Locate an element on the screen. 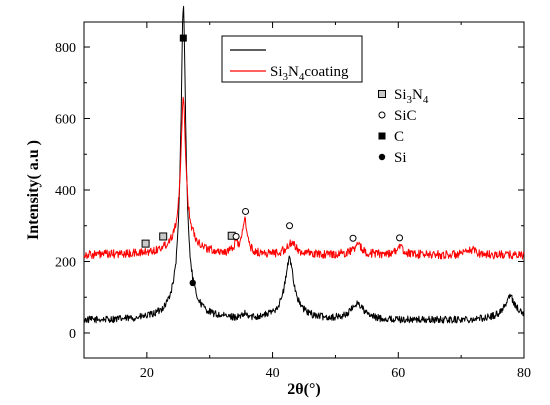 This screenshot has height=405, width=550. marker-legend-label: C is located at coordinates (399, 137).